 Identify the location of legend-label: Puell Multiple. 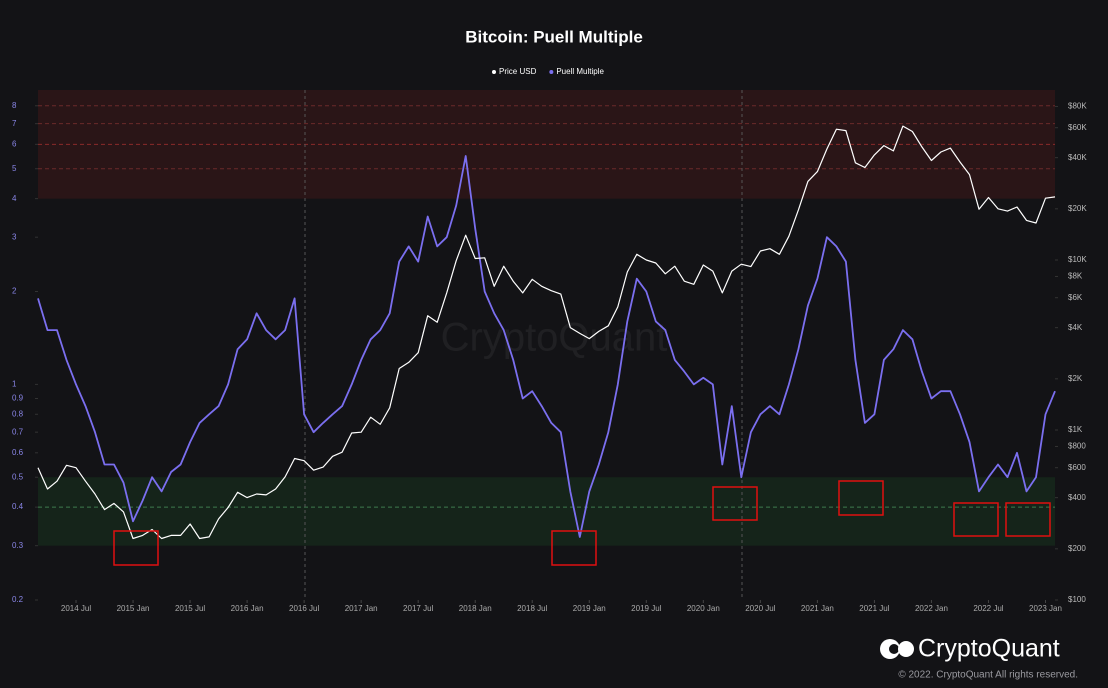
(580, 71).